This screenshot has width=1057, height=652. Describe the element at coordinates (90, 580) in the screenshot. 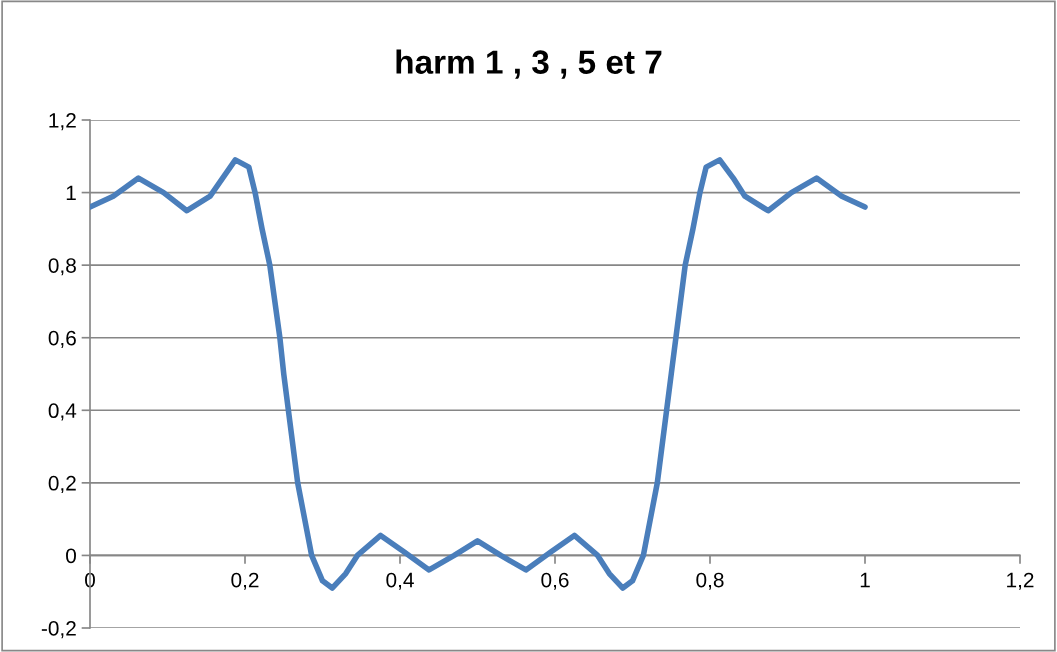

I see `x-tick-label: 0` at that location.